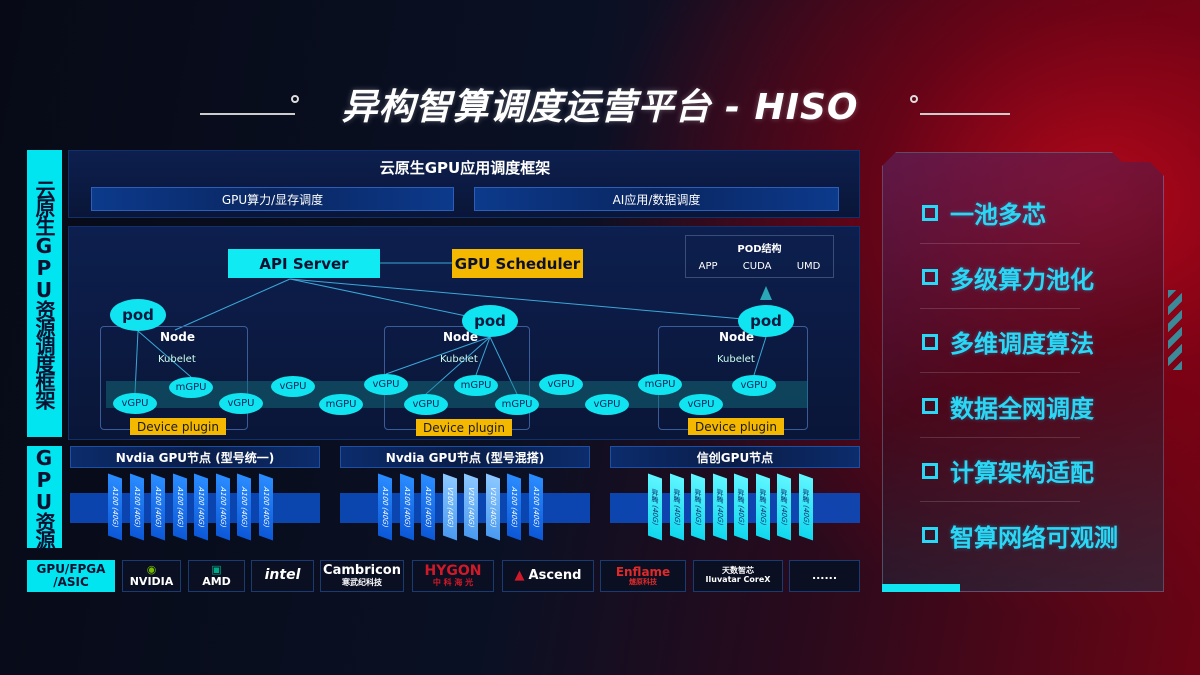 The image size is (1200, 675). What do you see at coordinates (737, 337) in the screenshot?
I see `node-3-label: Node` at bounding box center [737, 337].